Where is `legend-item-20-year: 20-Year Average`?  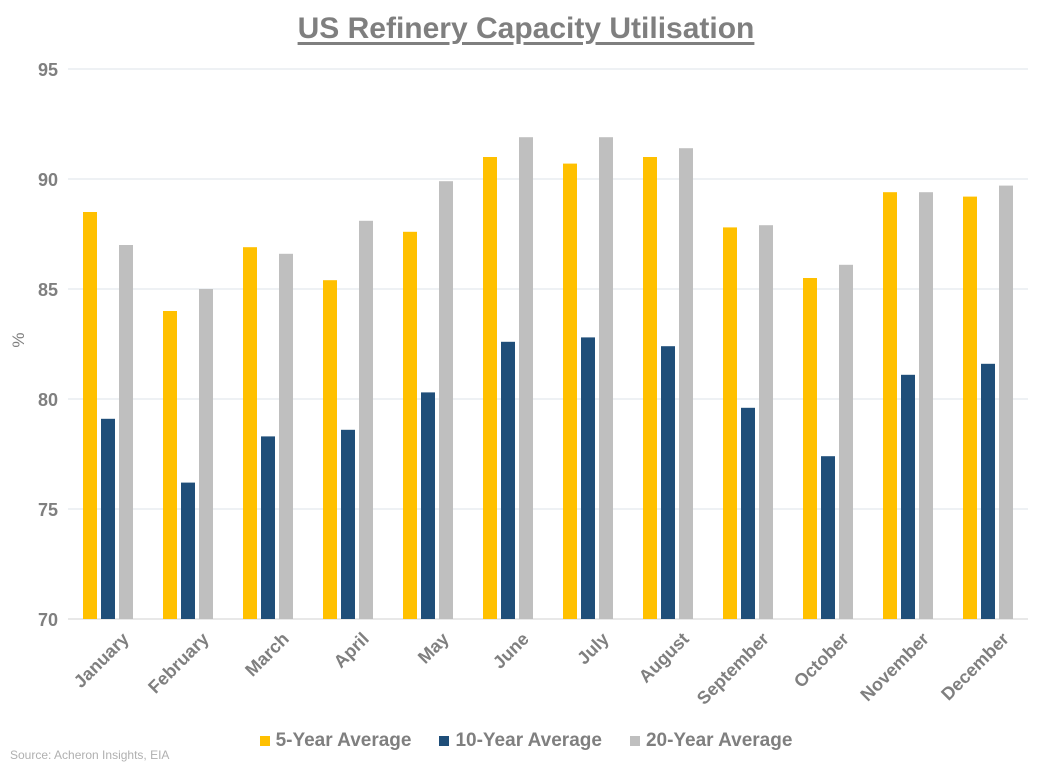
legend-item-20-year: 20-Year Average is located at coordinates (711, 741).